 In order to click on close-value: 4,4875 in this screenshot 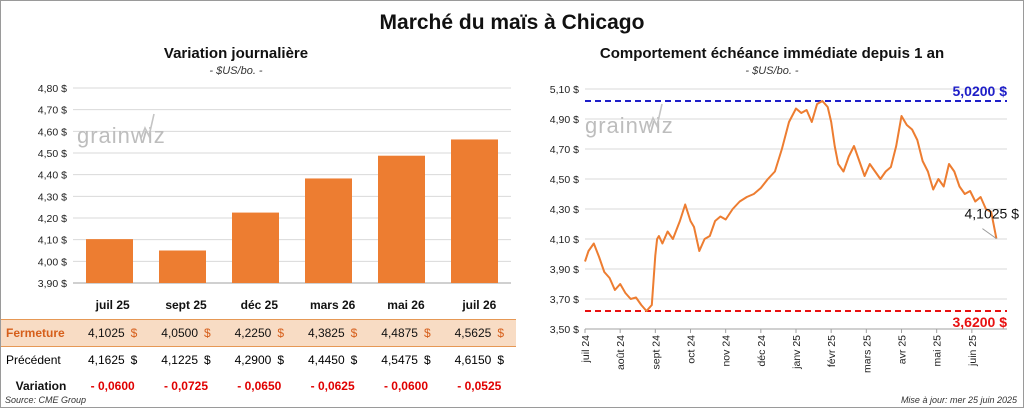, I will do `click(399, 333)`.